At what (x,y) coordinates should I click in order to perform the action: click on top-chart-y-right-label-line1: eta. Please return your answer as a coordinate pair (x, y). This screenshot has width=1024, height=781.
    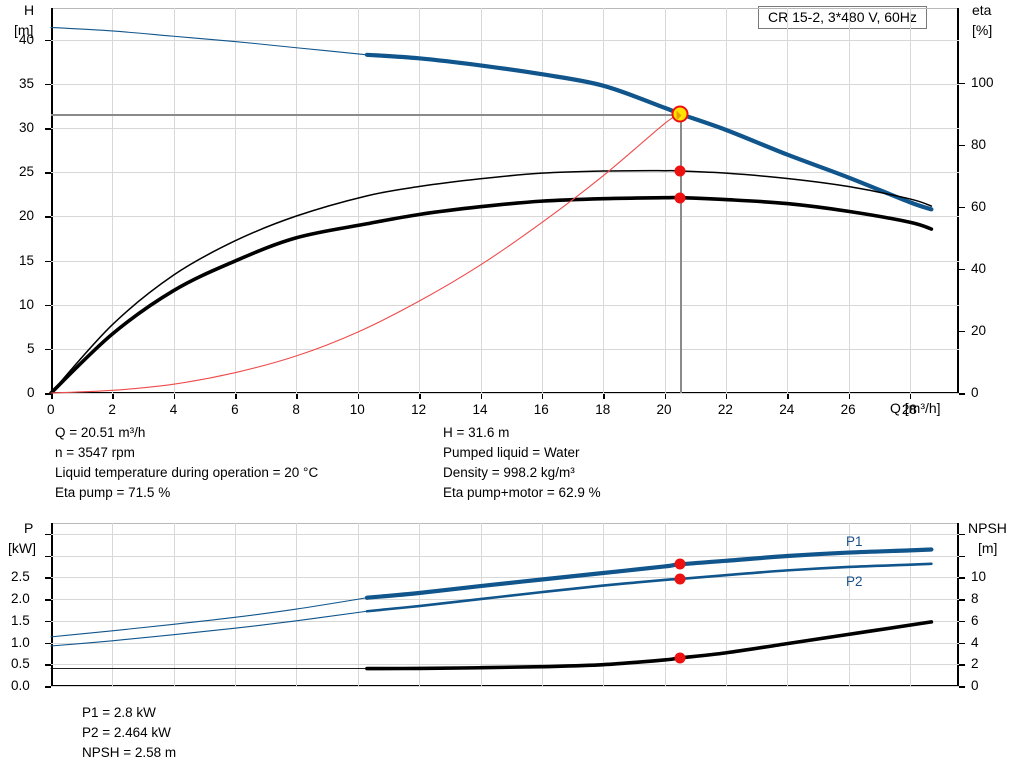
    Looking at the image, I should click on (982, 10).